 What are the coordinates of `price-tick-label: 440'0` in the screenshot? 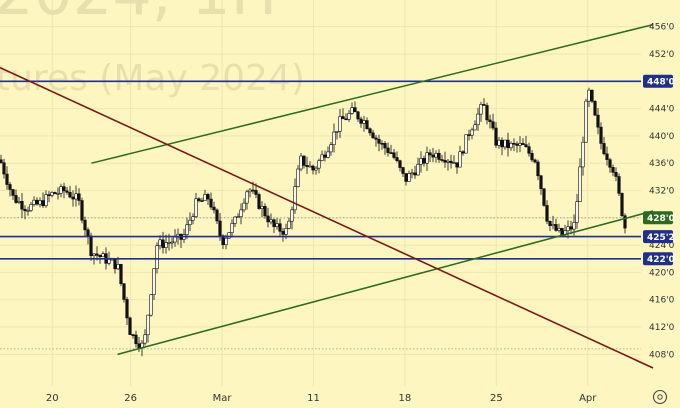 It's located at (662, 137).